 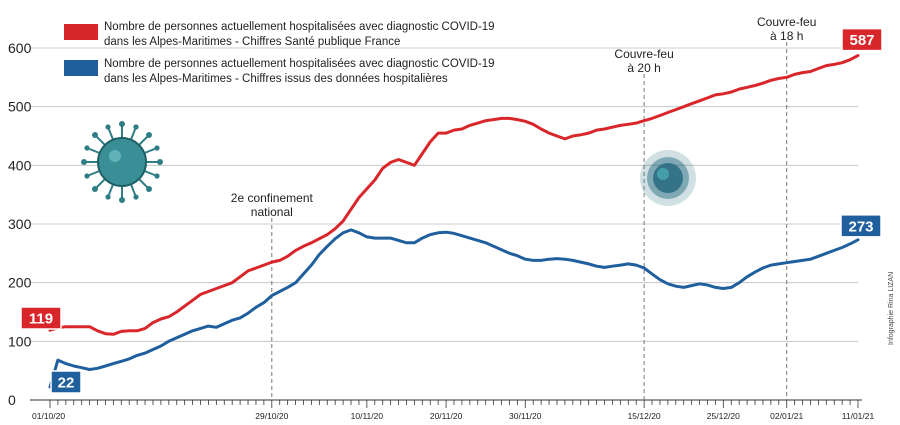 What do you see at coordinates (525, 416) in the screenshot?
I see `x-tick-label: 30/11/20` at bounding box center [525, 416].